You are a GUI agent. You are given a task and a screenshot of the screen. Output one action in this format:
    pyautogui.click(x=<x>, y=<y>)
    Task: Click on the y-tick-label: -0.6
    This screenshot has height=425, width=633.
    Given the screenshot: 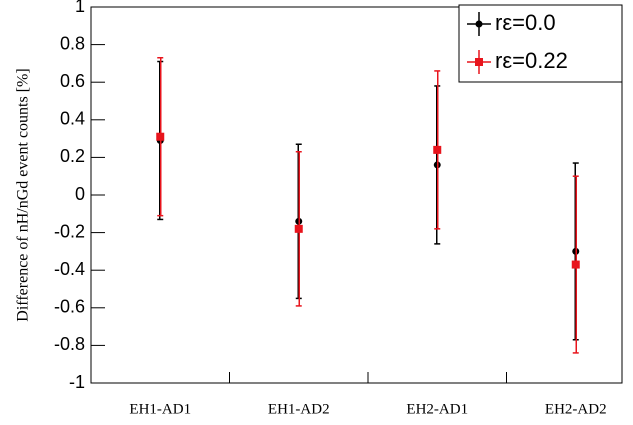 What is the action you would take?
    pyautogui.click(x=69, y=307)
    